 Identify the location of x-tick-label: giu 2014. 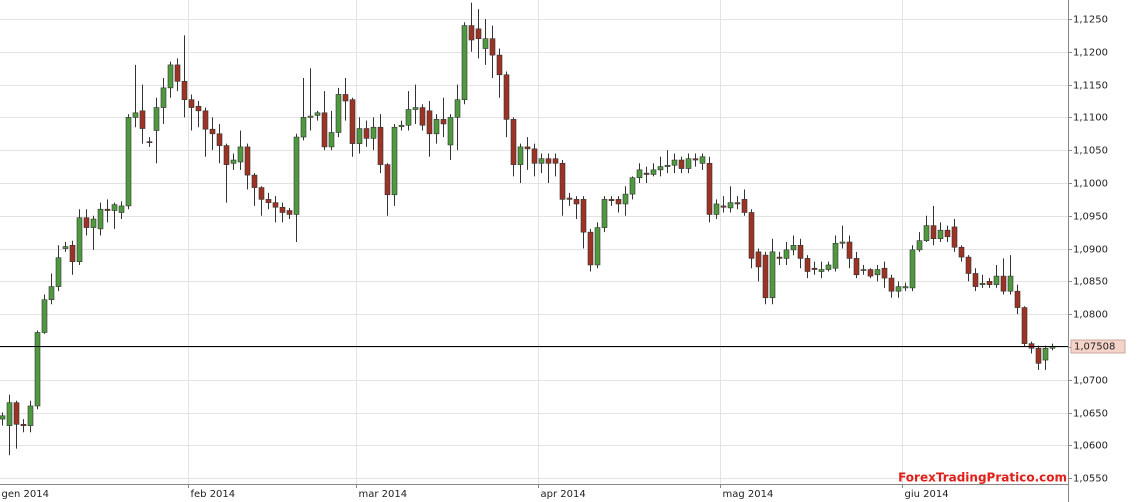
(927, 494).